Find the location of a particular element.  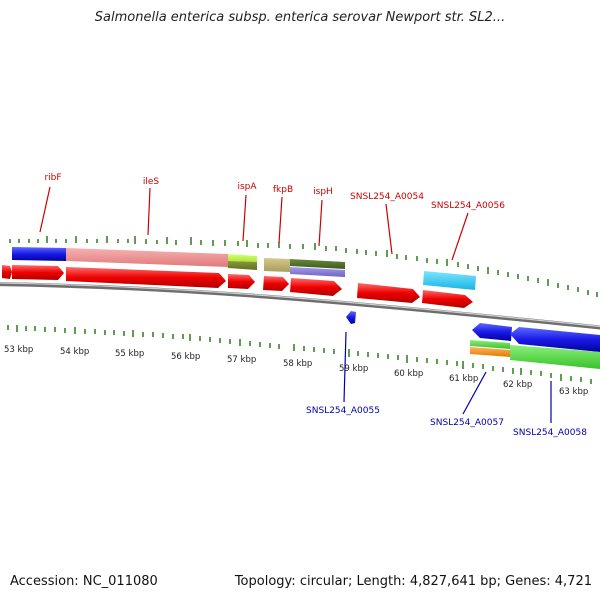

kbp-label: 62 kbp is located at coordinates (517, 385).